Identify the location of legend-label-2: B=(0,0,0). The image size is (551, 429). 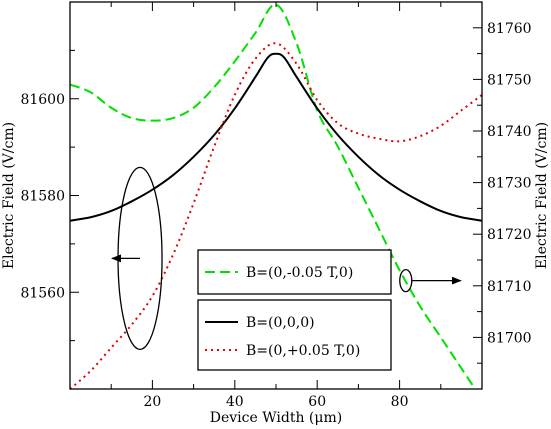
(280, 323).